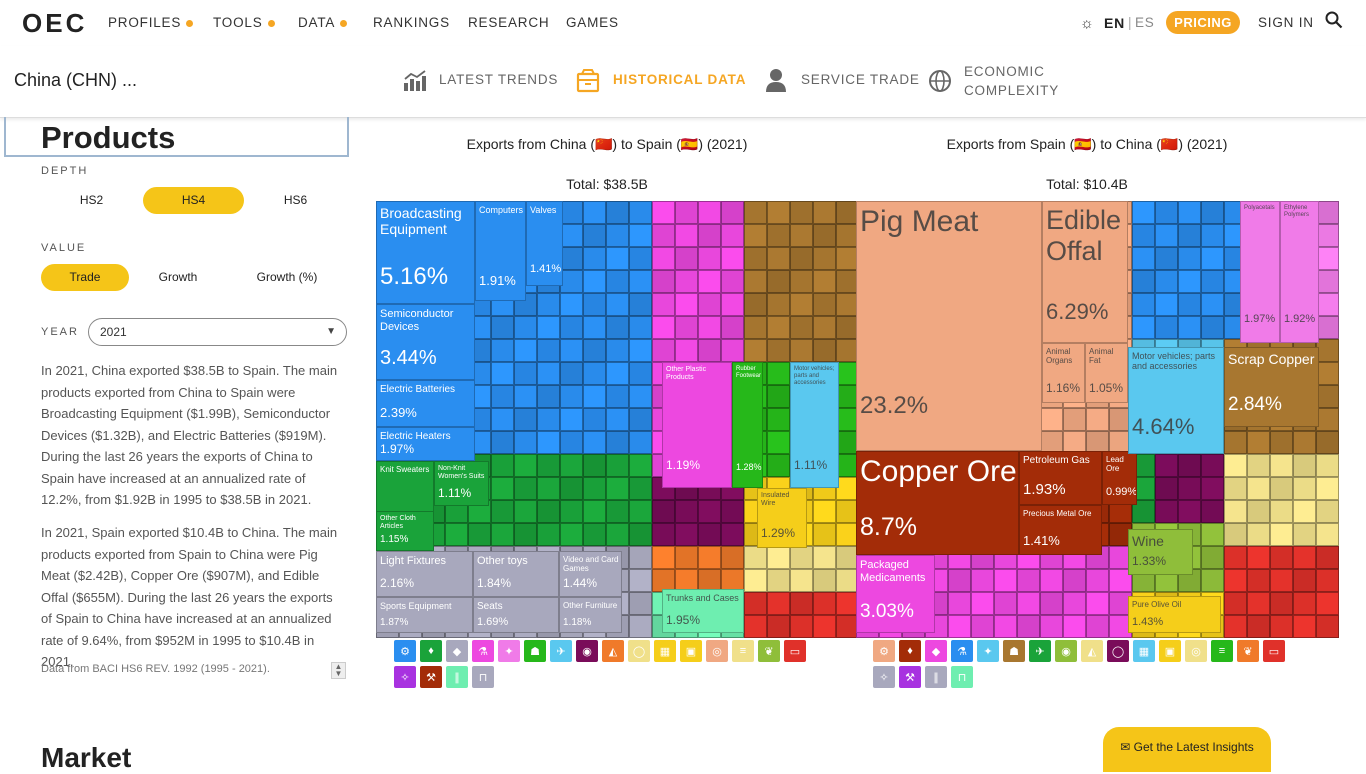  Describe the element at coordinates (509, 22) in the screenshot. I see `nav-research: RESEARCH` at that location.